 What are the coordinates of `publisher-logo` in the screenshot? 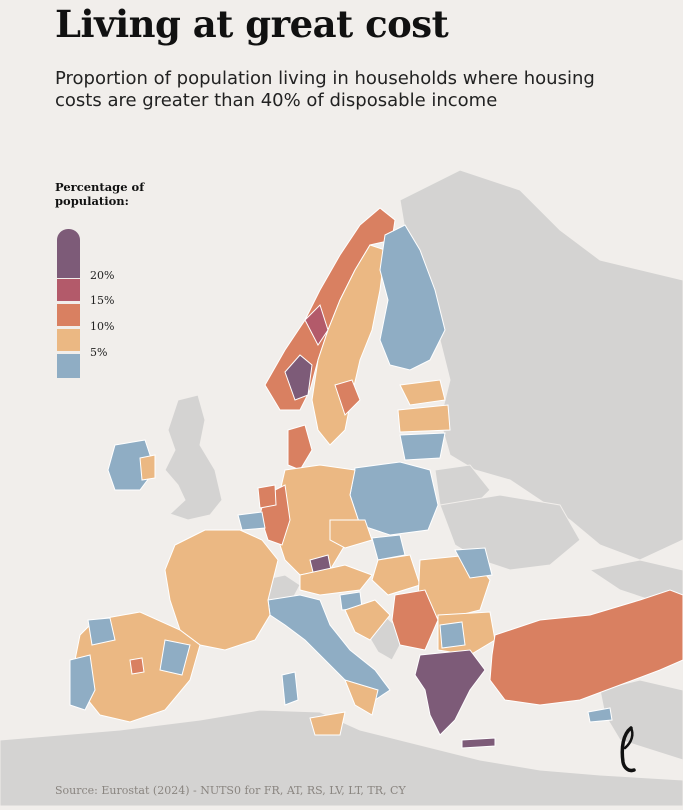 It's located at (628, 752).